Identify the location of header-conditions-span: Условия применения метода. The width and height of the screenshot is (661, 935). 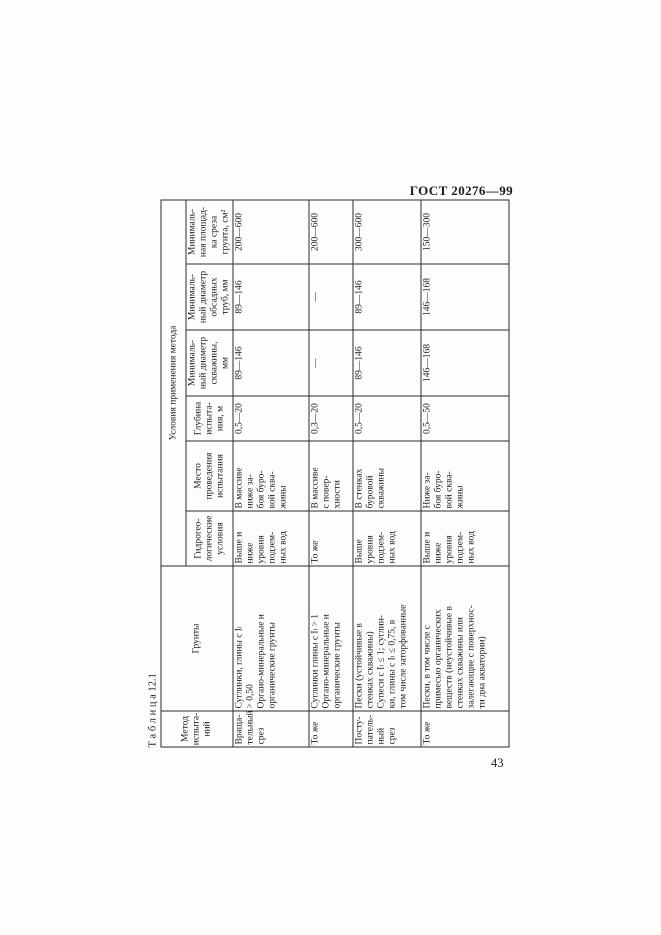
(173, 383).